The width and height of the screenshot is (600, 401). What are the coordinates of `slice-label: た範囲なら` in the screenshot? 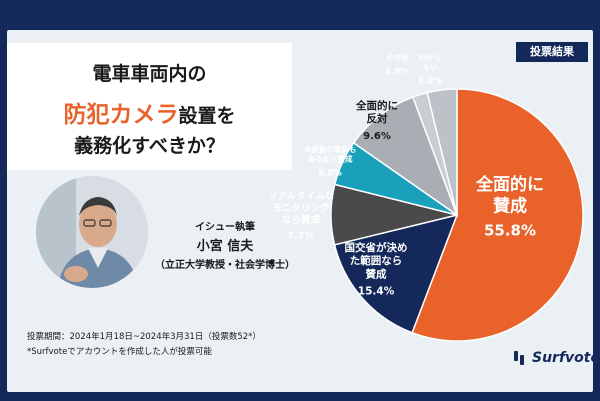 It's located at (376, 260).